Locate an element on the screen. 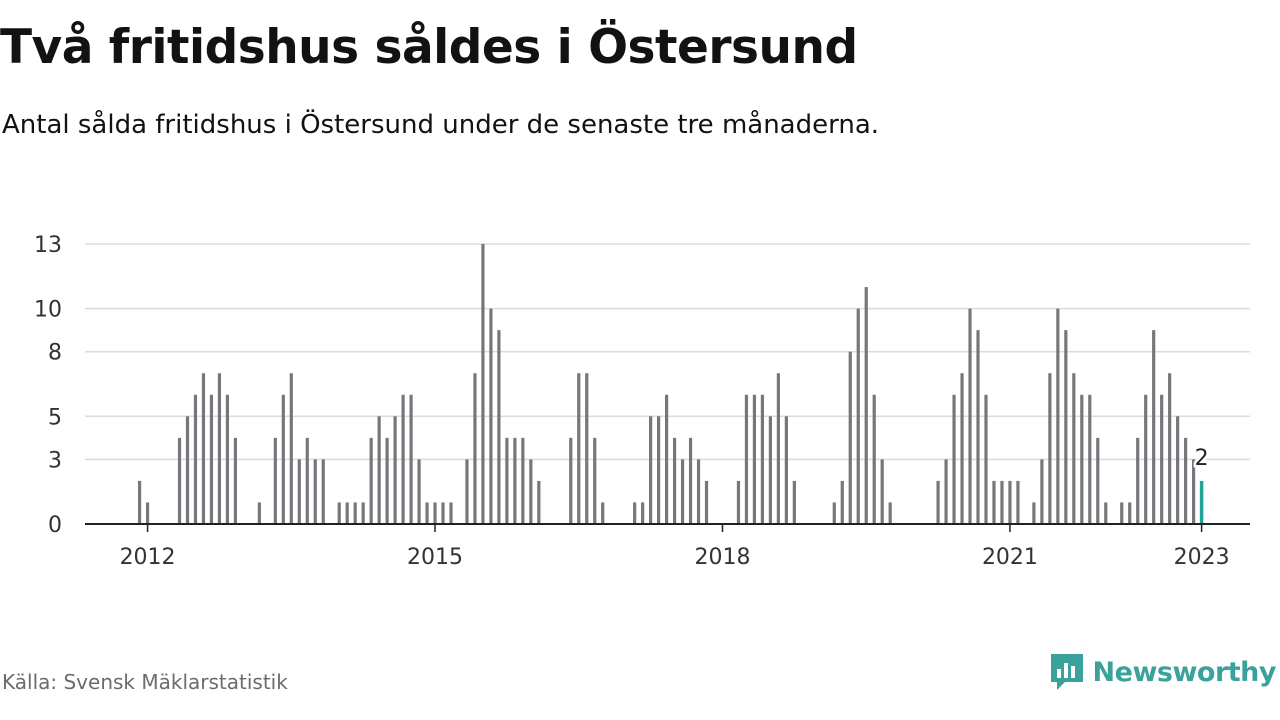 The height and width of the screenshot is (720, 1280). y-tick-label: 13 is located at coordinates (48, 245).